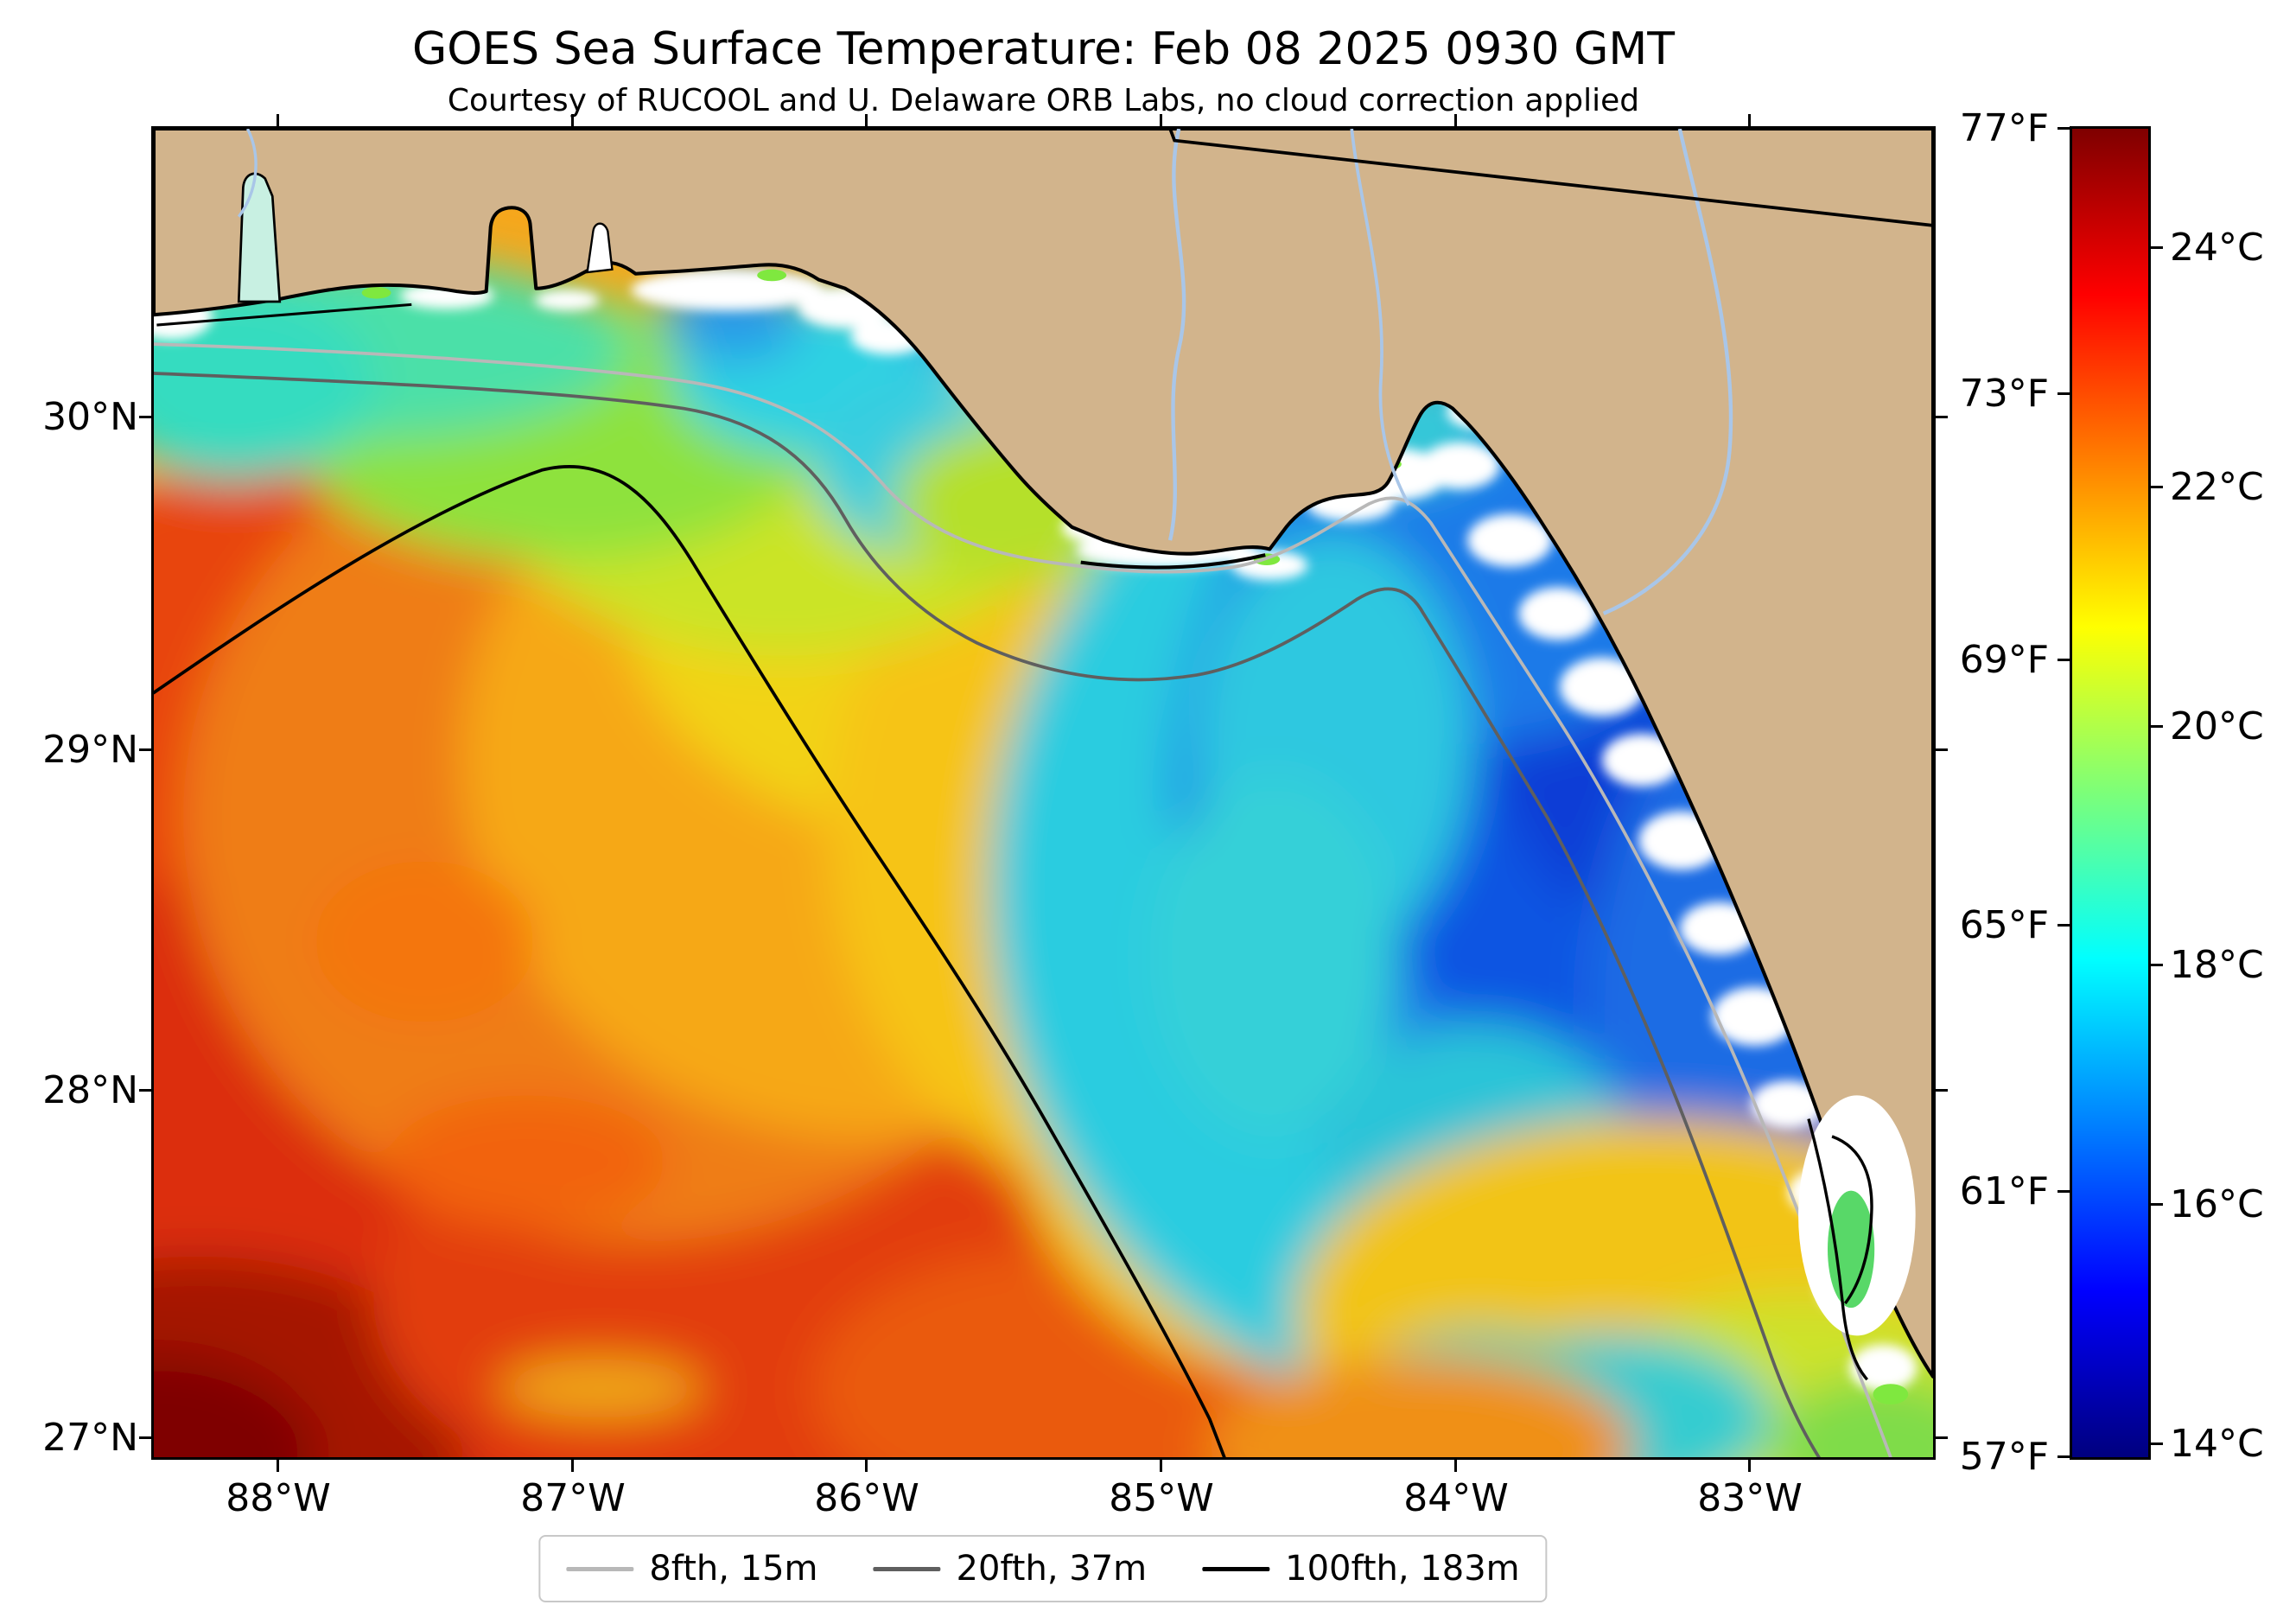  Describe the element at coordinates (2217, 726) in the screenshot. I see `colorbar-label-c: 20°C` at that location.